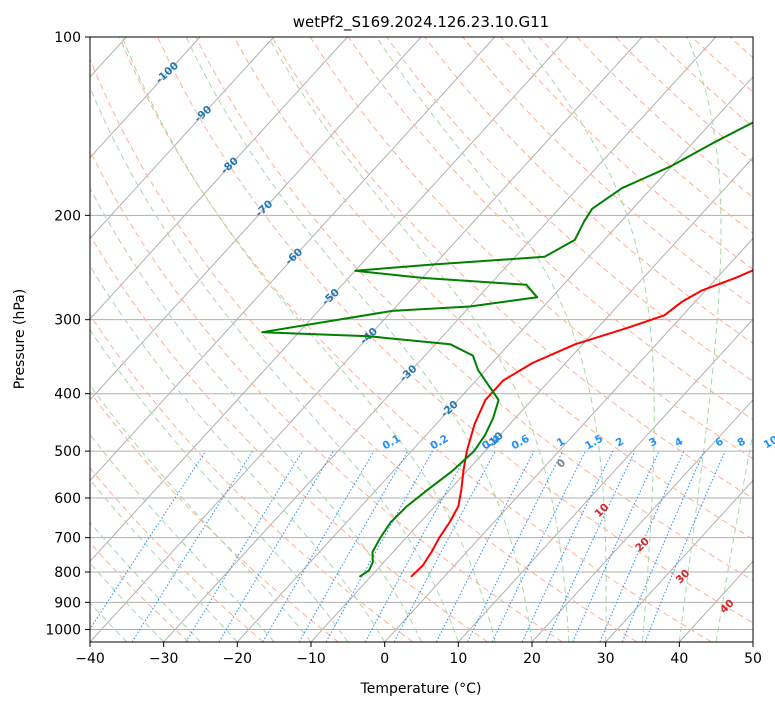 Image resolution: width=775 pixels, height=708 pixels. What do you see at coordinates (679, 442) in the screenshot?
I see `mixing-ratio-label: 4` at bounding box center [679, 442].